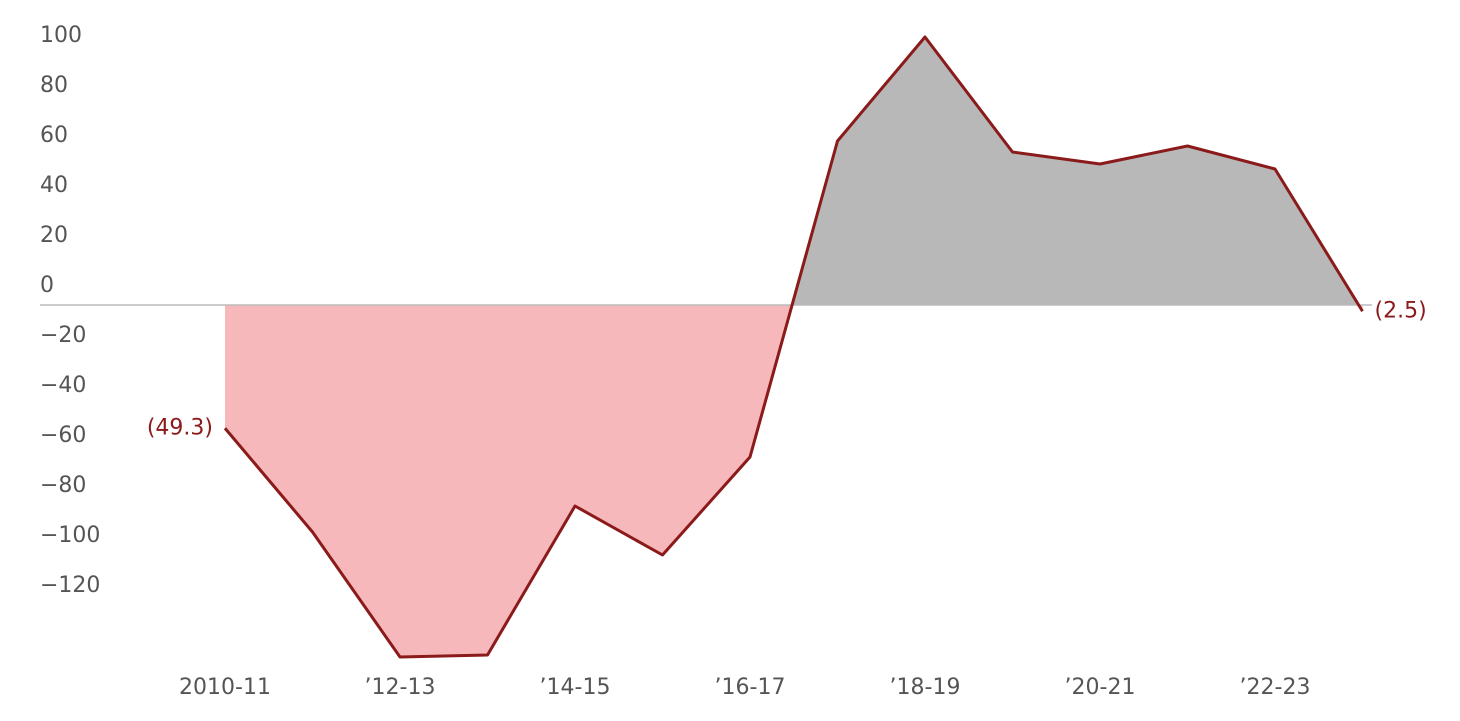 The height and width of the screenshot is (721, 1460). Describe the element at coordinates (180, 427) in the screenshot. I see `value-label: (49.3)` at that location.